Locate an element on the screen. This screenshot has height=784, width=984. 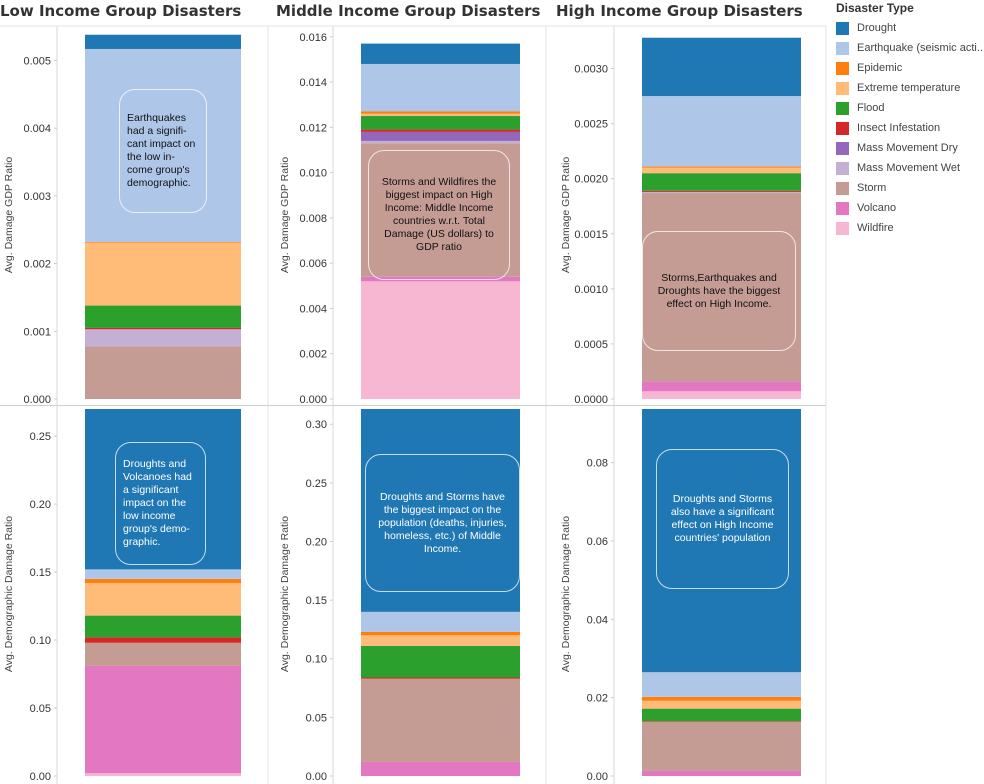
legend-item-earthquake-seismic-acti: Earthquake (seismic acti.. is located at coordinates (910, 48).